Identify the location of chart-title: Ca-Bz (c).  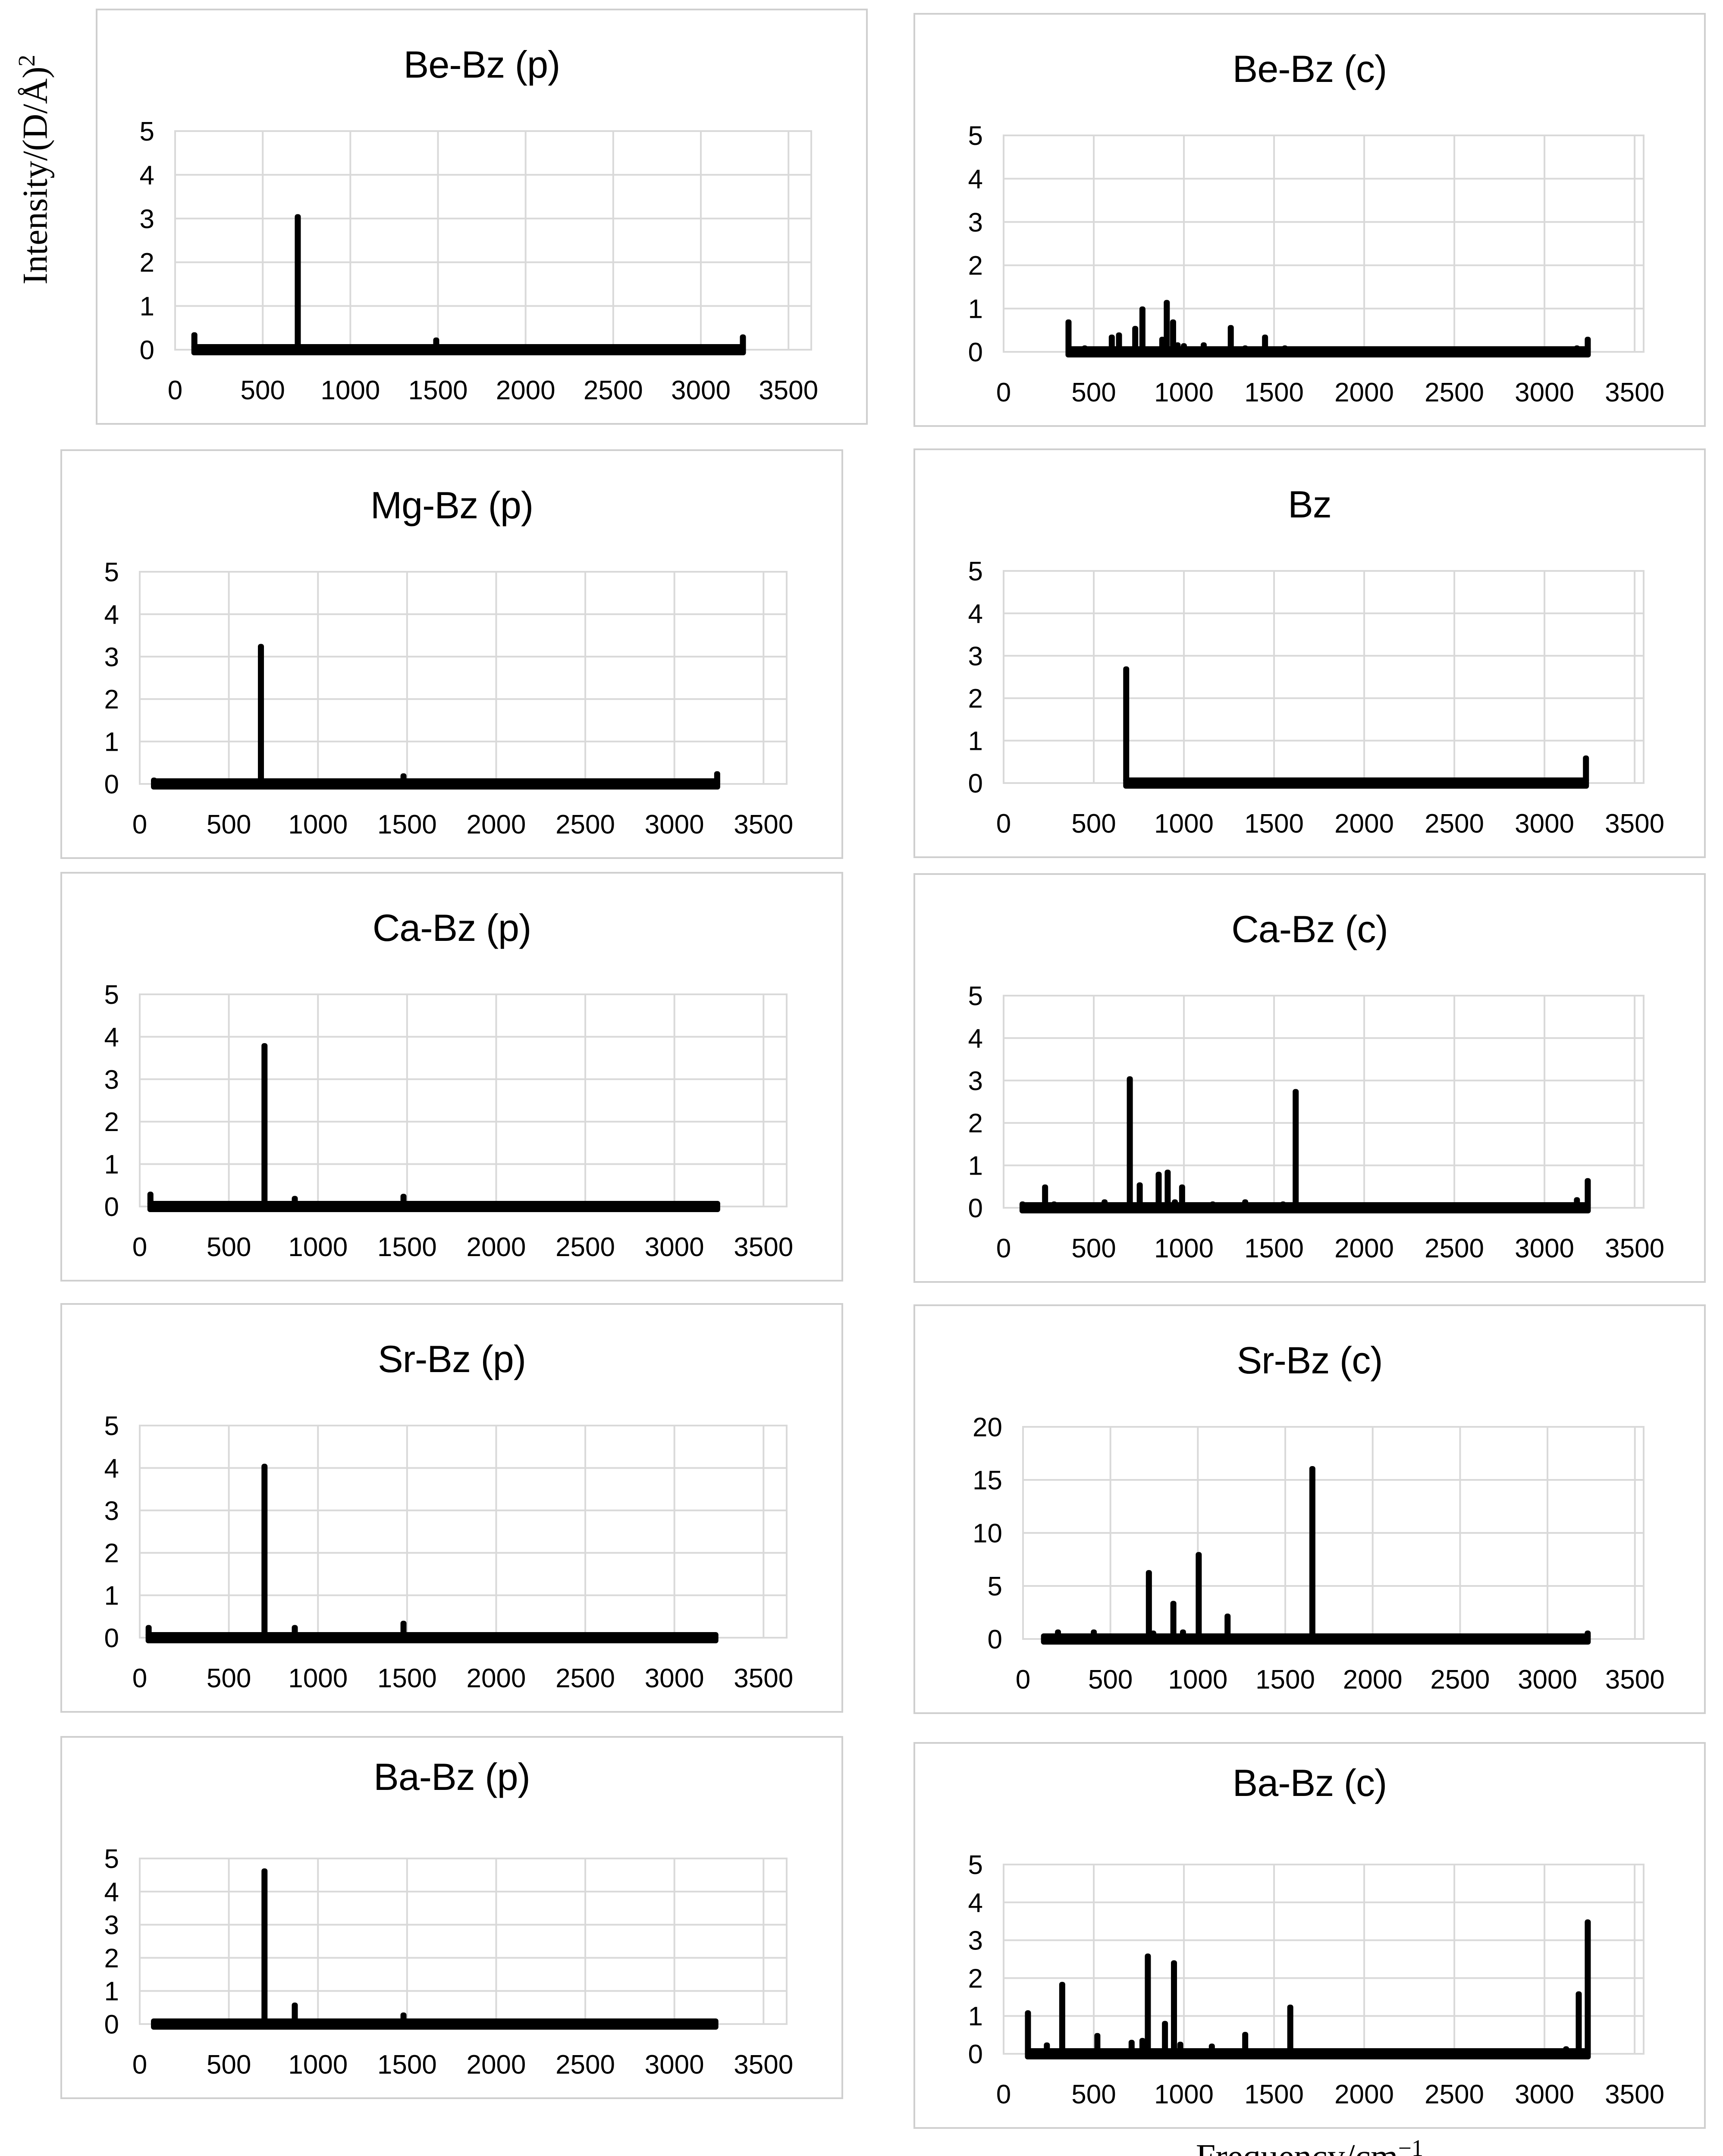
(1309, 929).